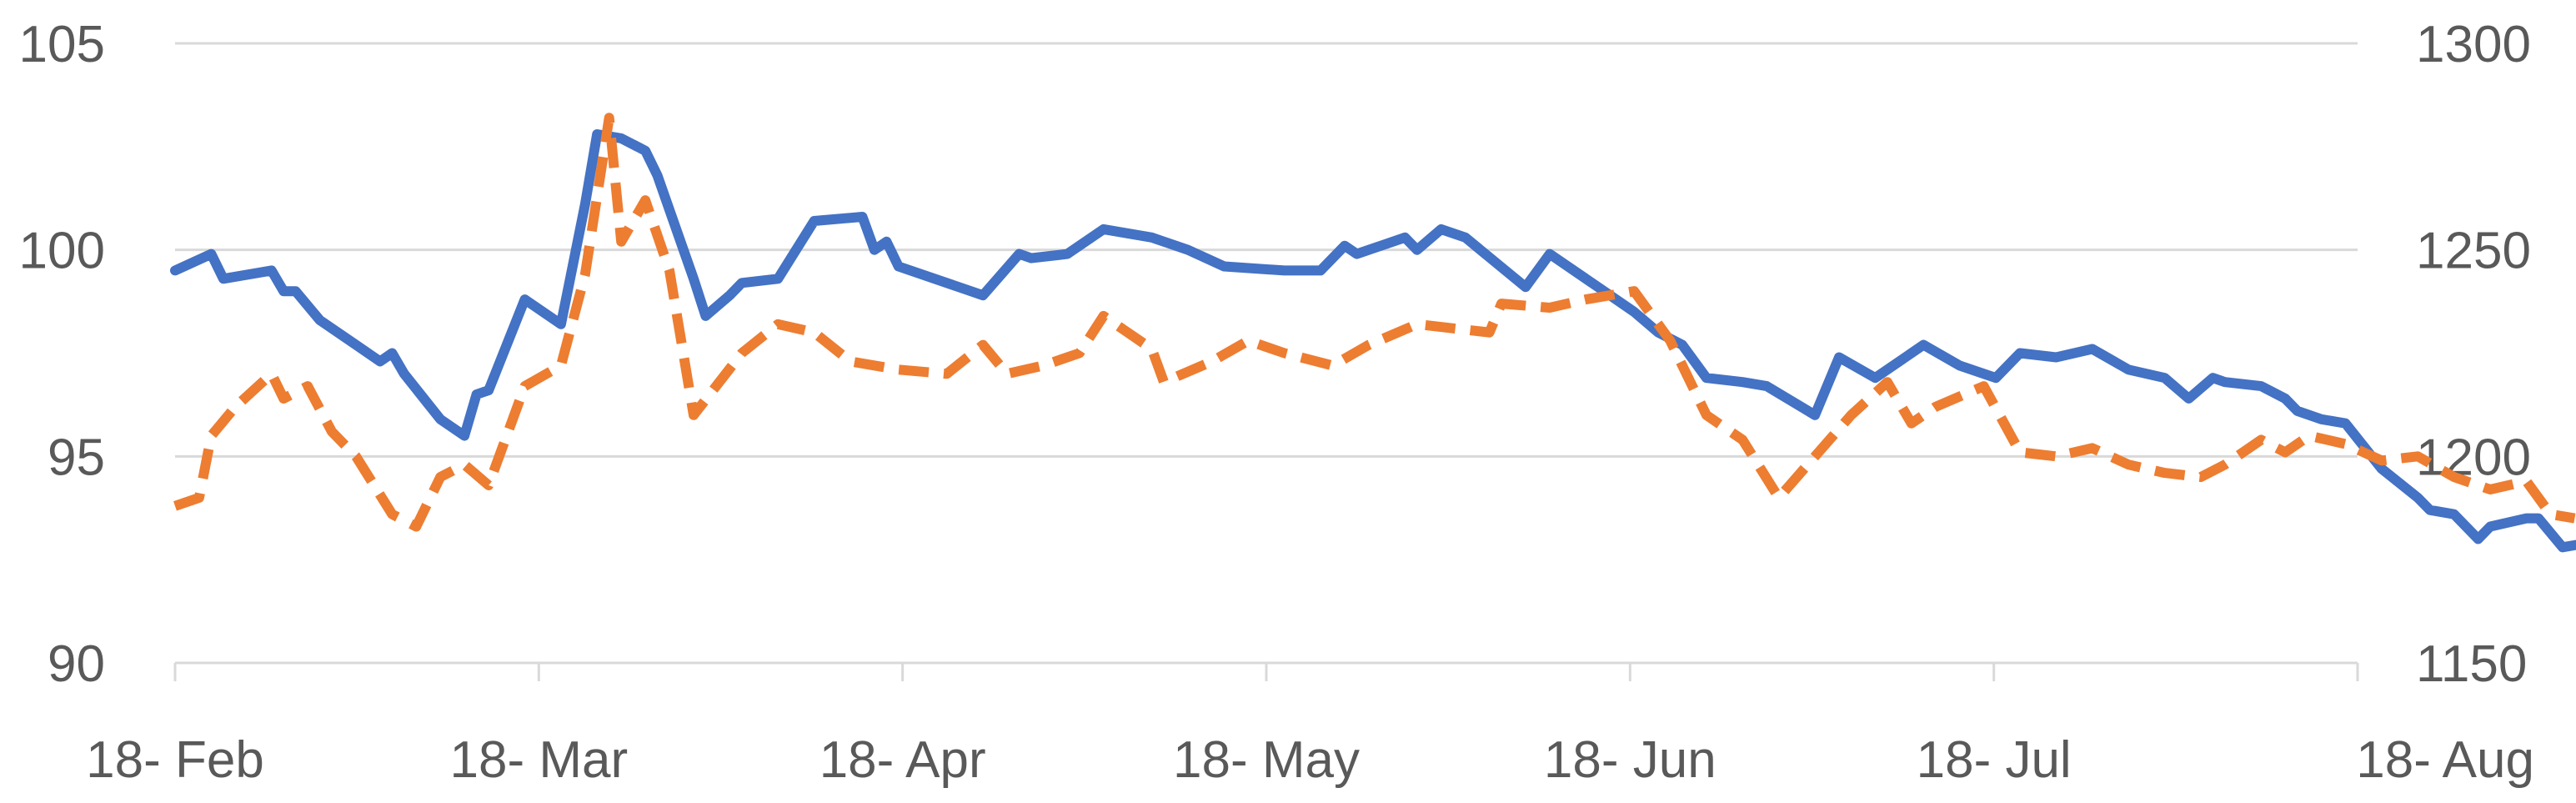  I want to click on left-y-tick-label: 105, so click(62, 44).